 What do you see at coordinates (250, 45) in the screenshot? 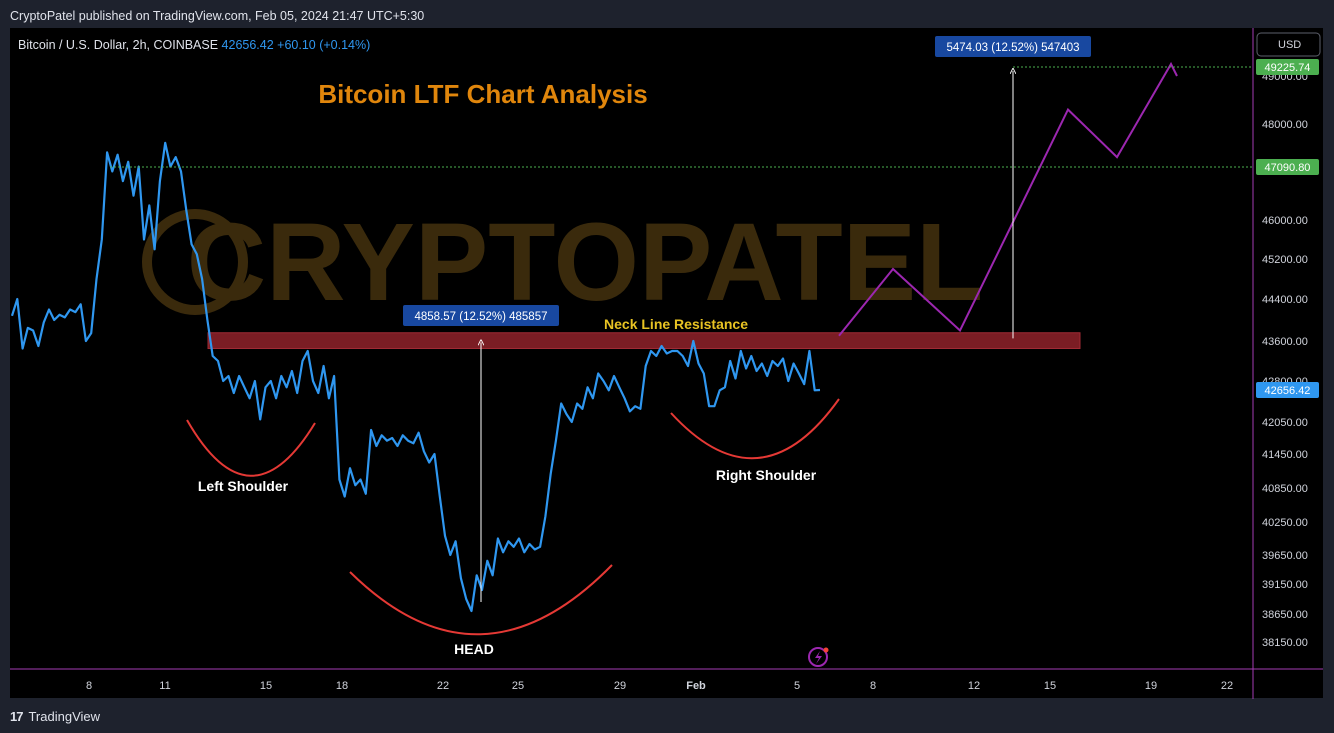
I see `symbol-price: 42656.42` at bounding box center [250, 45].